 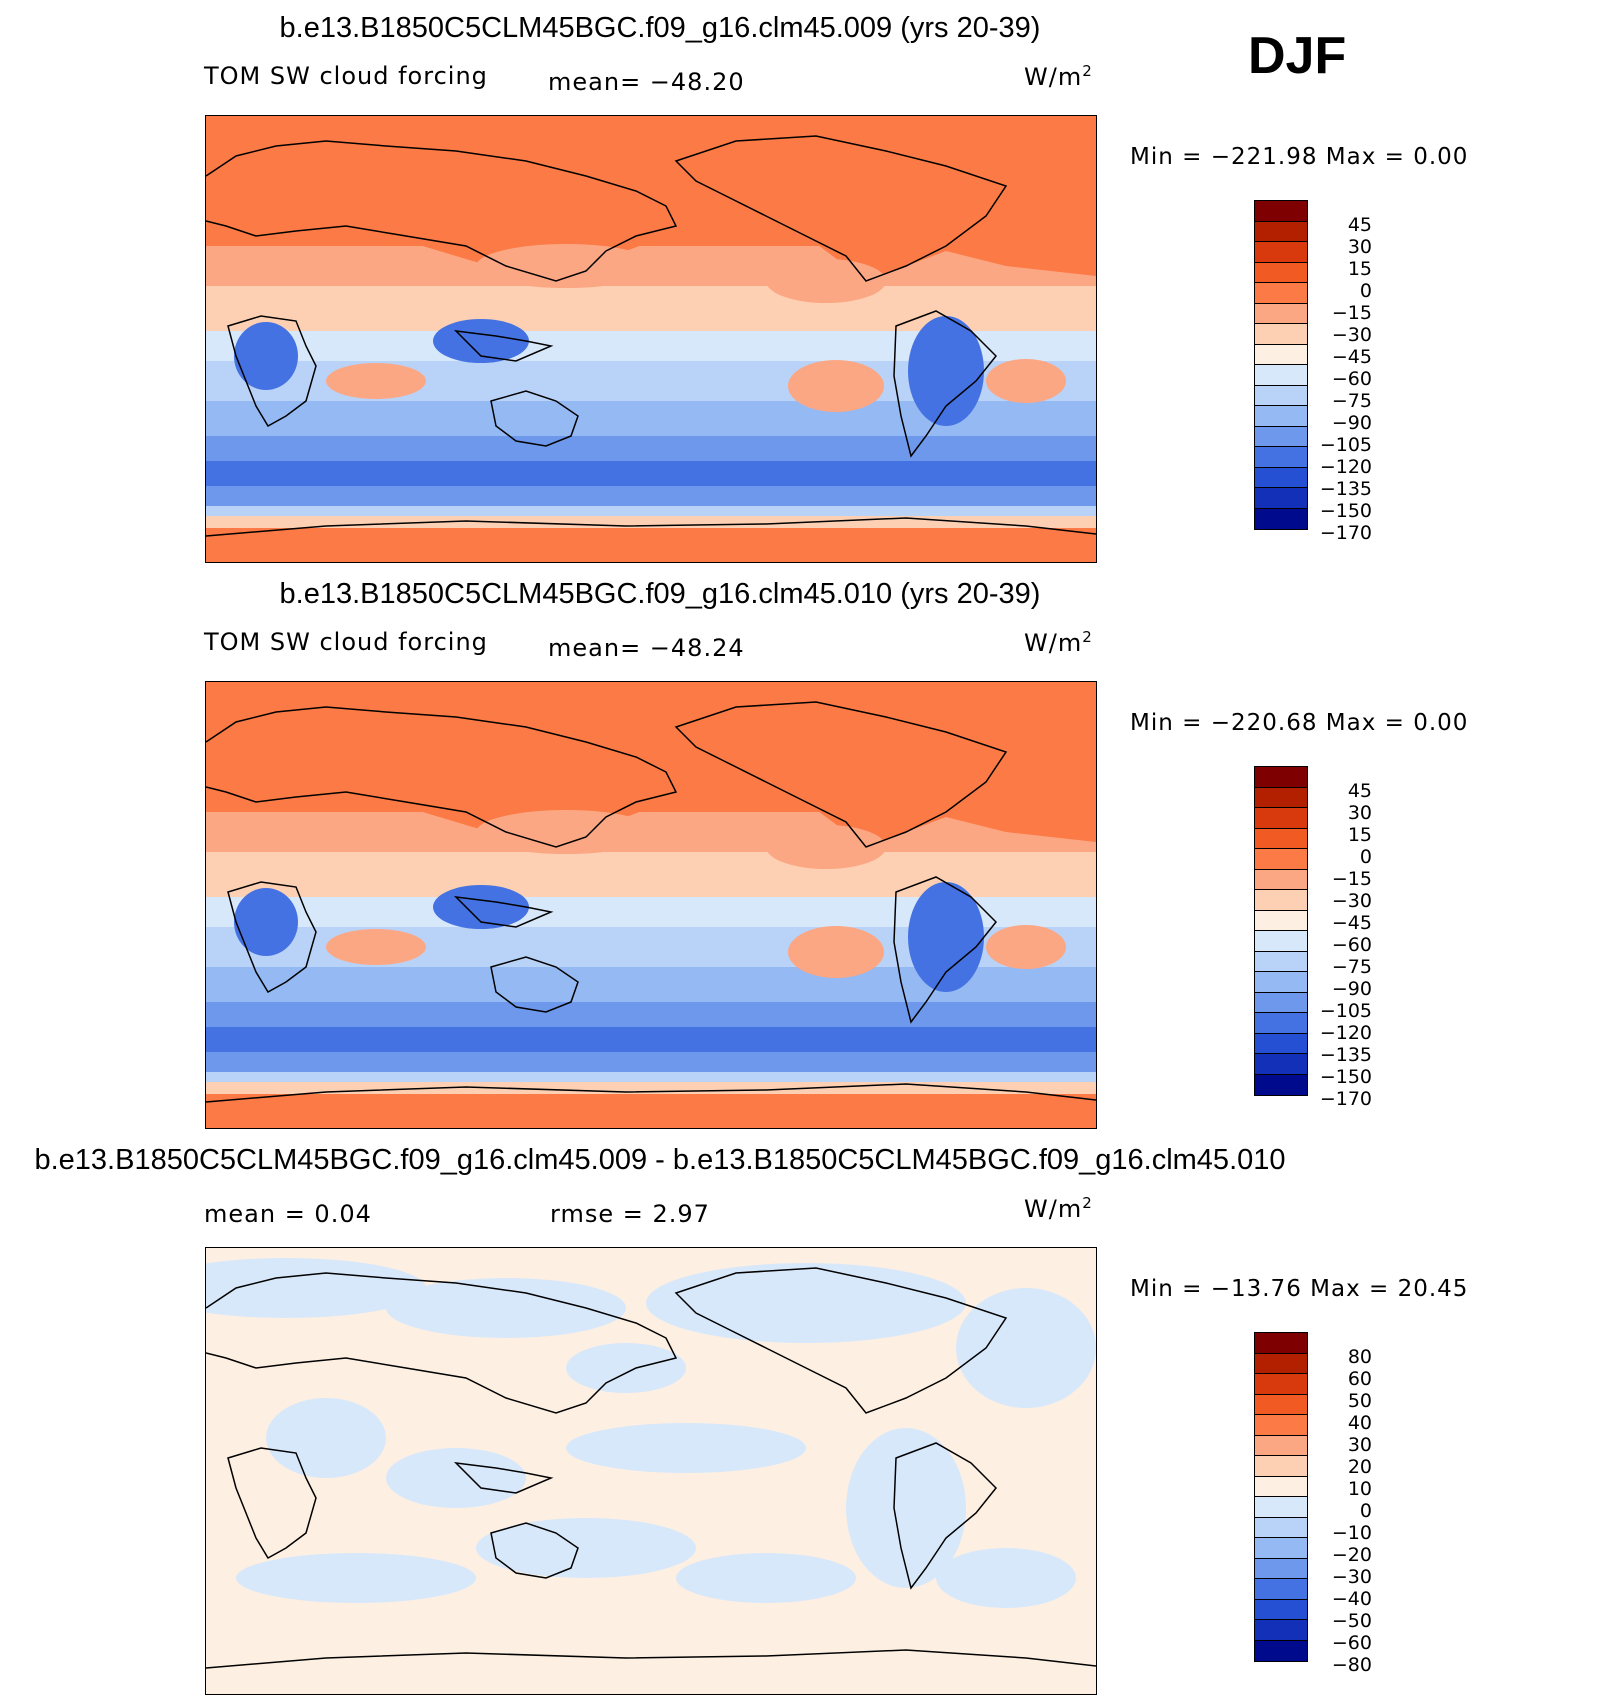 What do you see at coordinates (1299, 157) in the screenshot?
I see `minmax-label: Min = −221.98 Max = 0.00` at bounding box center [1299, 157].